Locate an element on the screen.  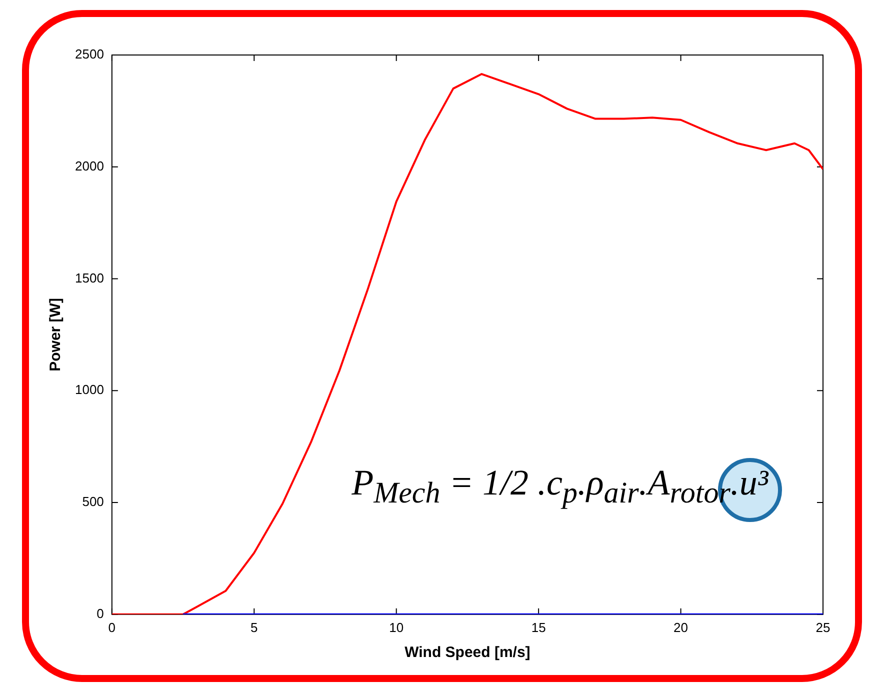
x-axis-title: Wind Speed [m/s] is located at coordinates (467, 653).